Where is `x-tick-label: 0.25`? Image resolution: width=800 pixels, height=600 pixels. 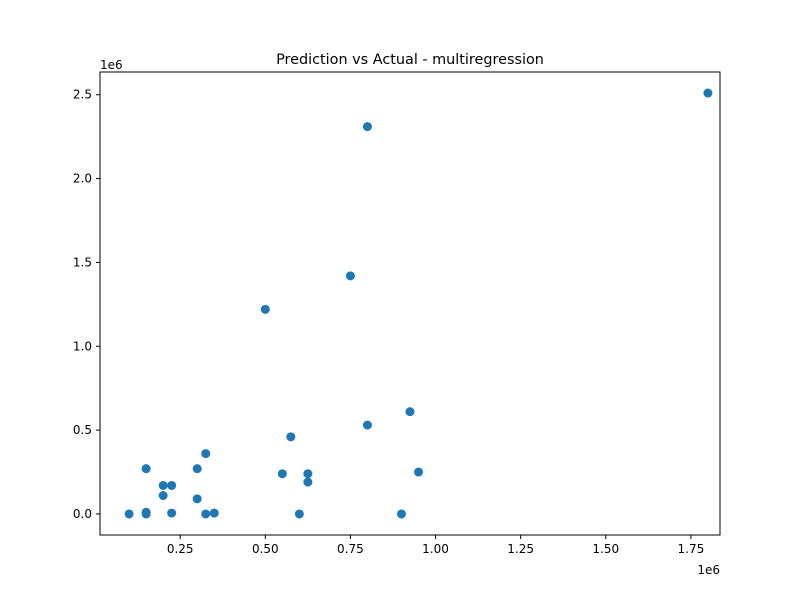
x-tick-label: 0.25 is located at coordinates (180, 549).